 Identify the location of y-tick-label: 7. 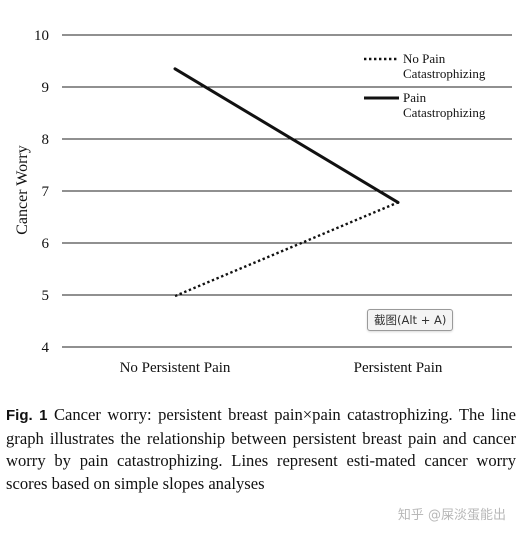
(46, 192).